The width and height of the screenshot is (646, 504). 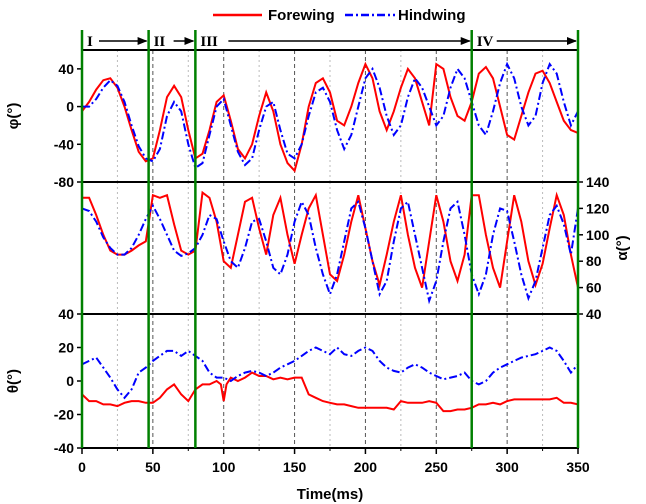 I want to click on y-tick-label-phi: -40, so click(x=64, y=144).